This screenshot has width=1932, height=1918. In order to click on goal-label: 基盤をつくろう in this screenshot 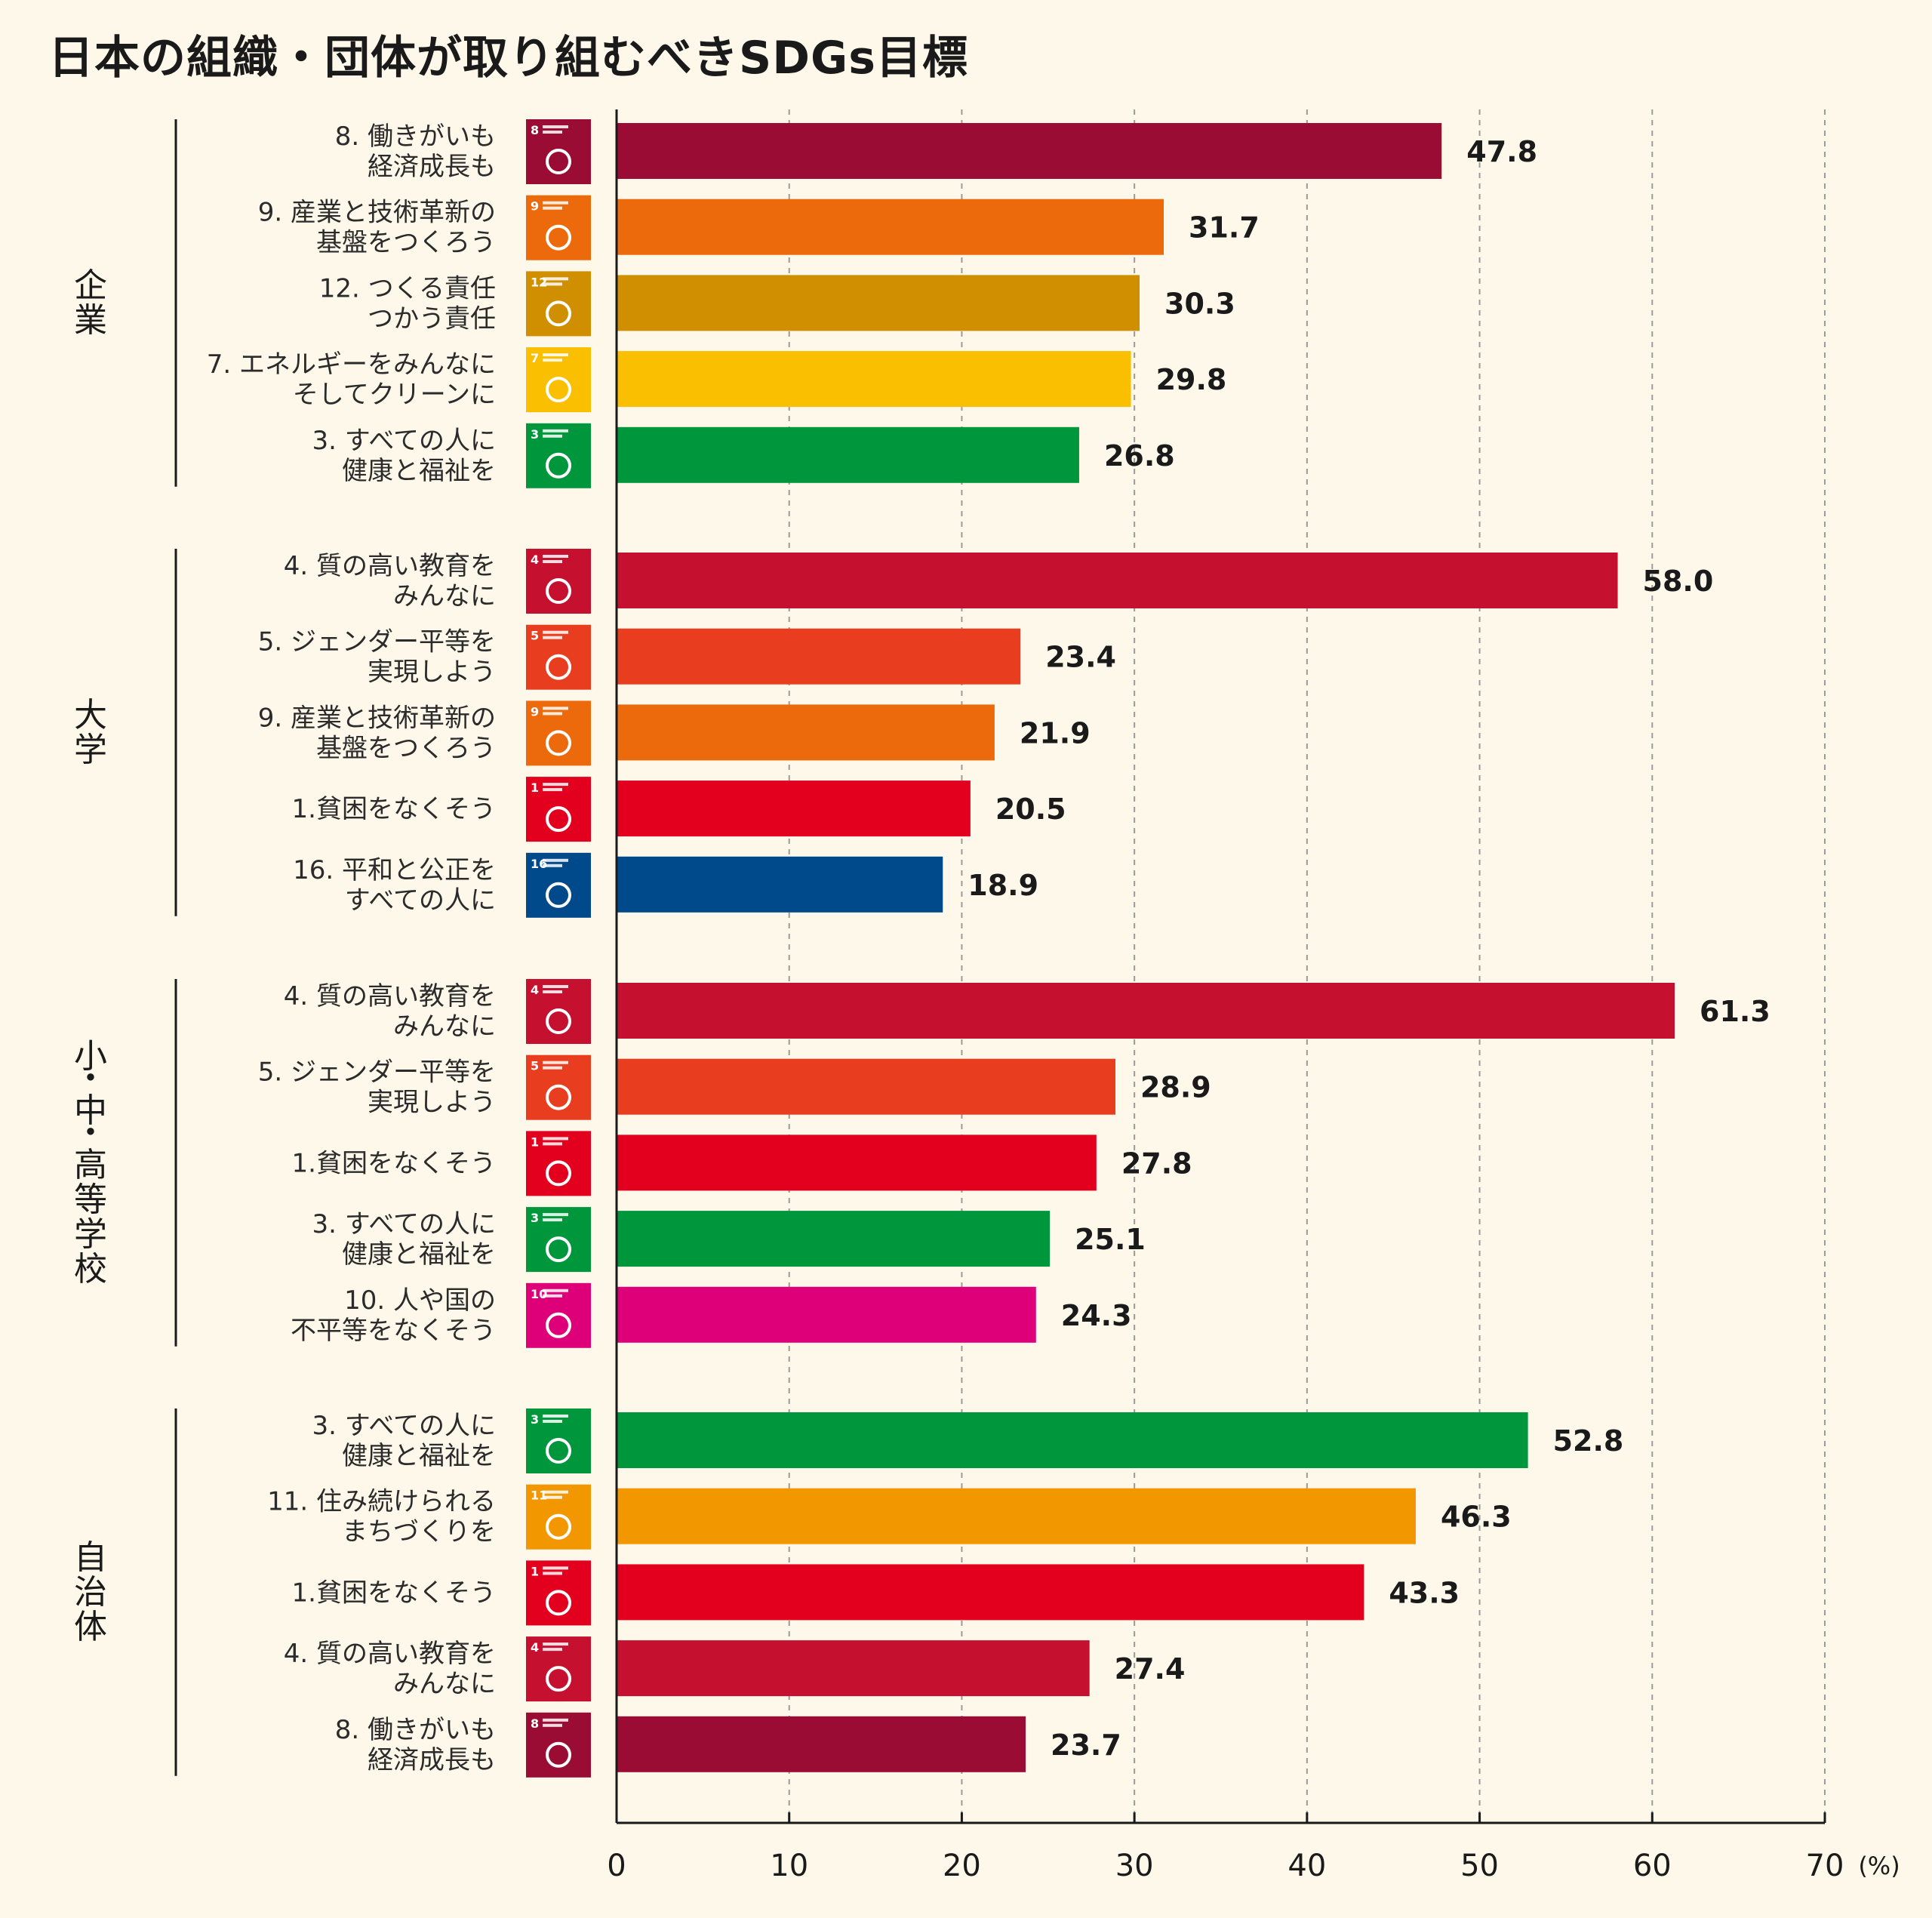, I will do `click(406, 243)`.